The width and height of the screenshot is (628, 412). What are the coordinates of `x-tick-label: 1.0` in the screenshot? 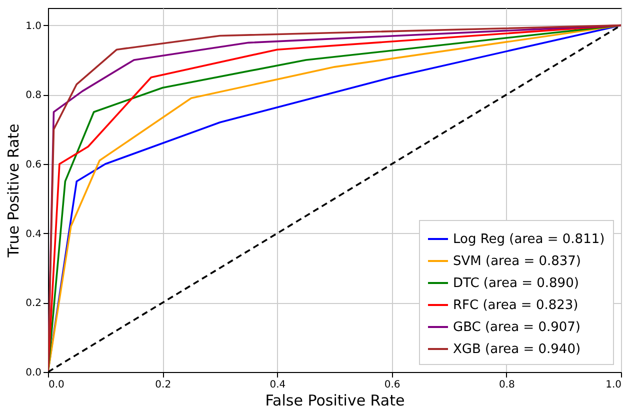 It's located at (614, 385).